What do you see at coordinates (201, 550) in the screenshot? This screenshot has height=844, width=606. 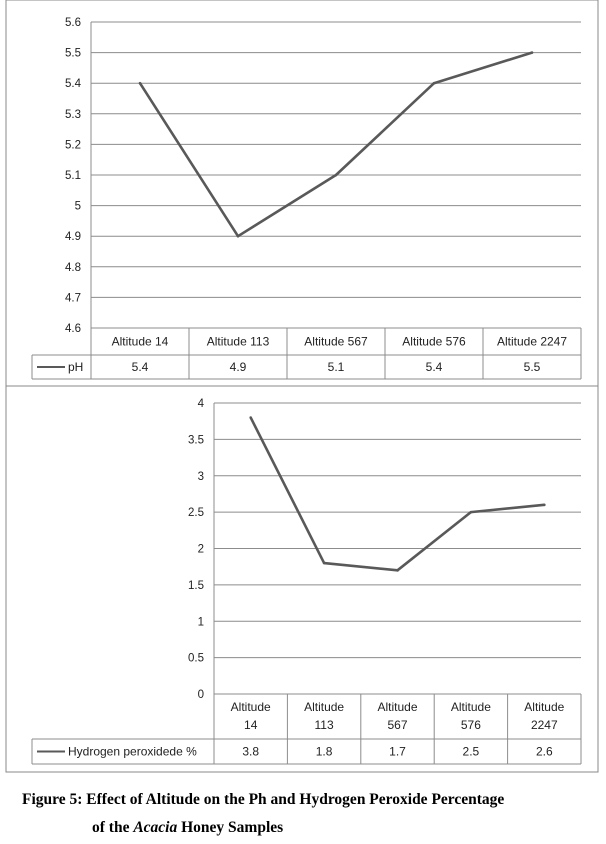 I see `chart2-y-tick-label: 2` at bounding box center [201, 550].